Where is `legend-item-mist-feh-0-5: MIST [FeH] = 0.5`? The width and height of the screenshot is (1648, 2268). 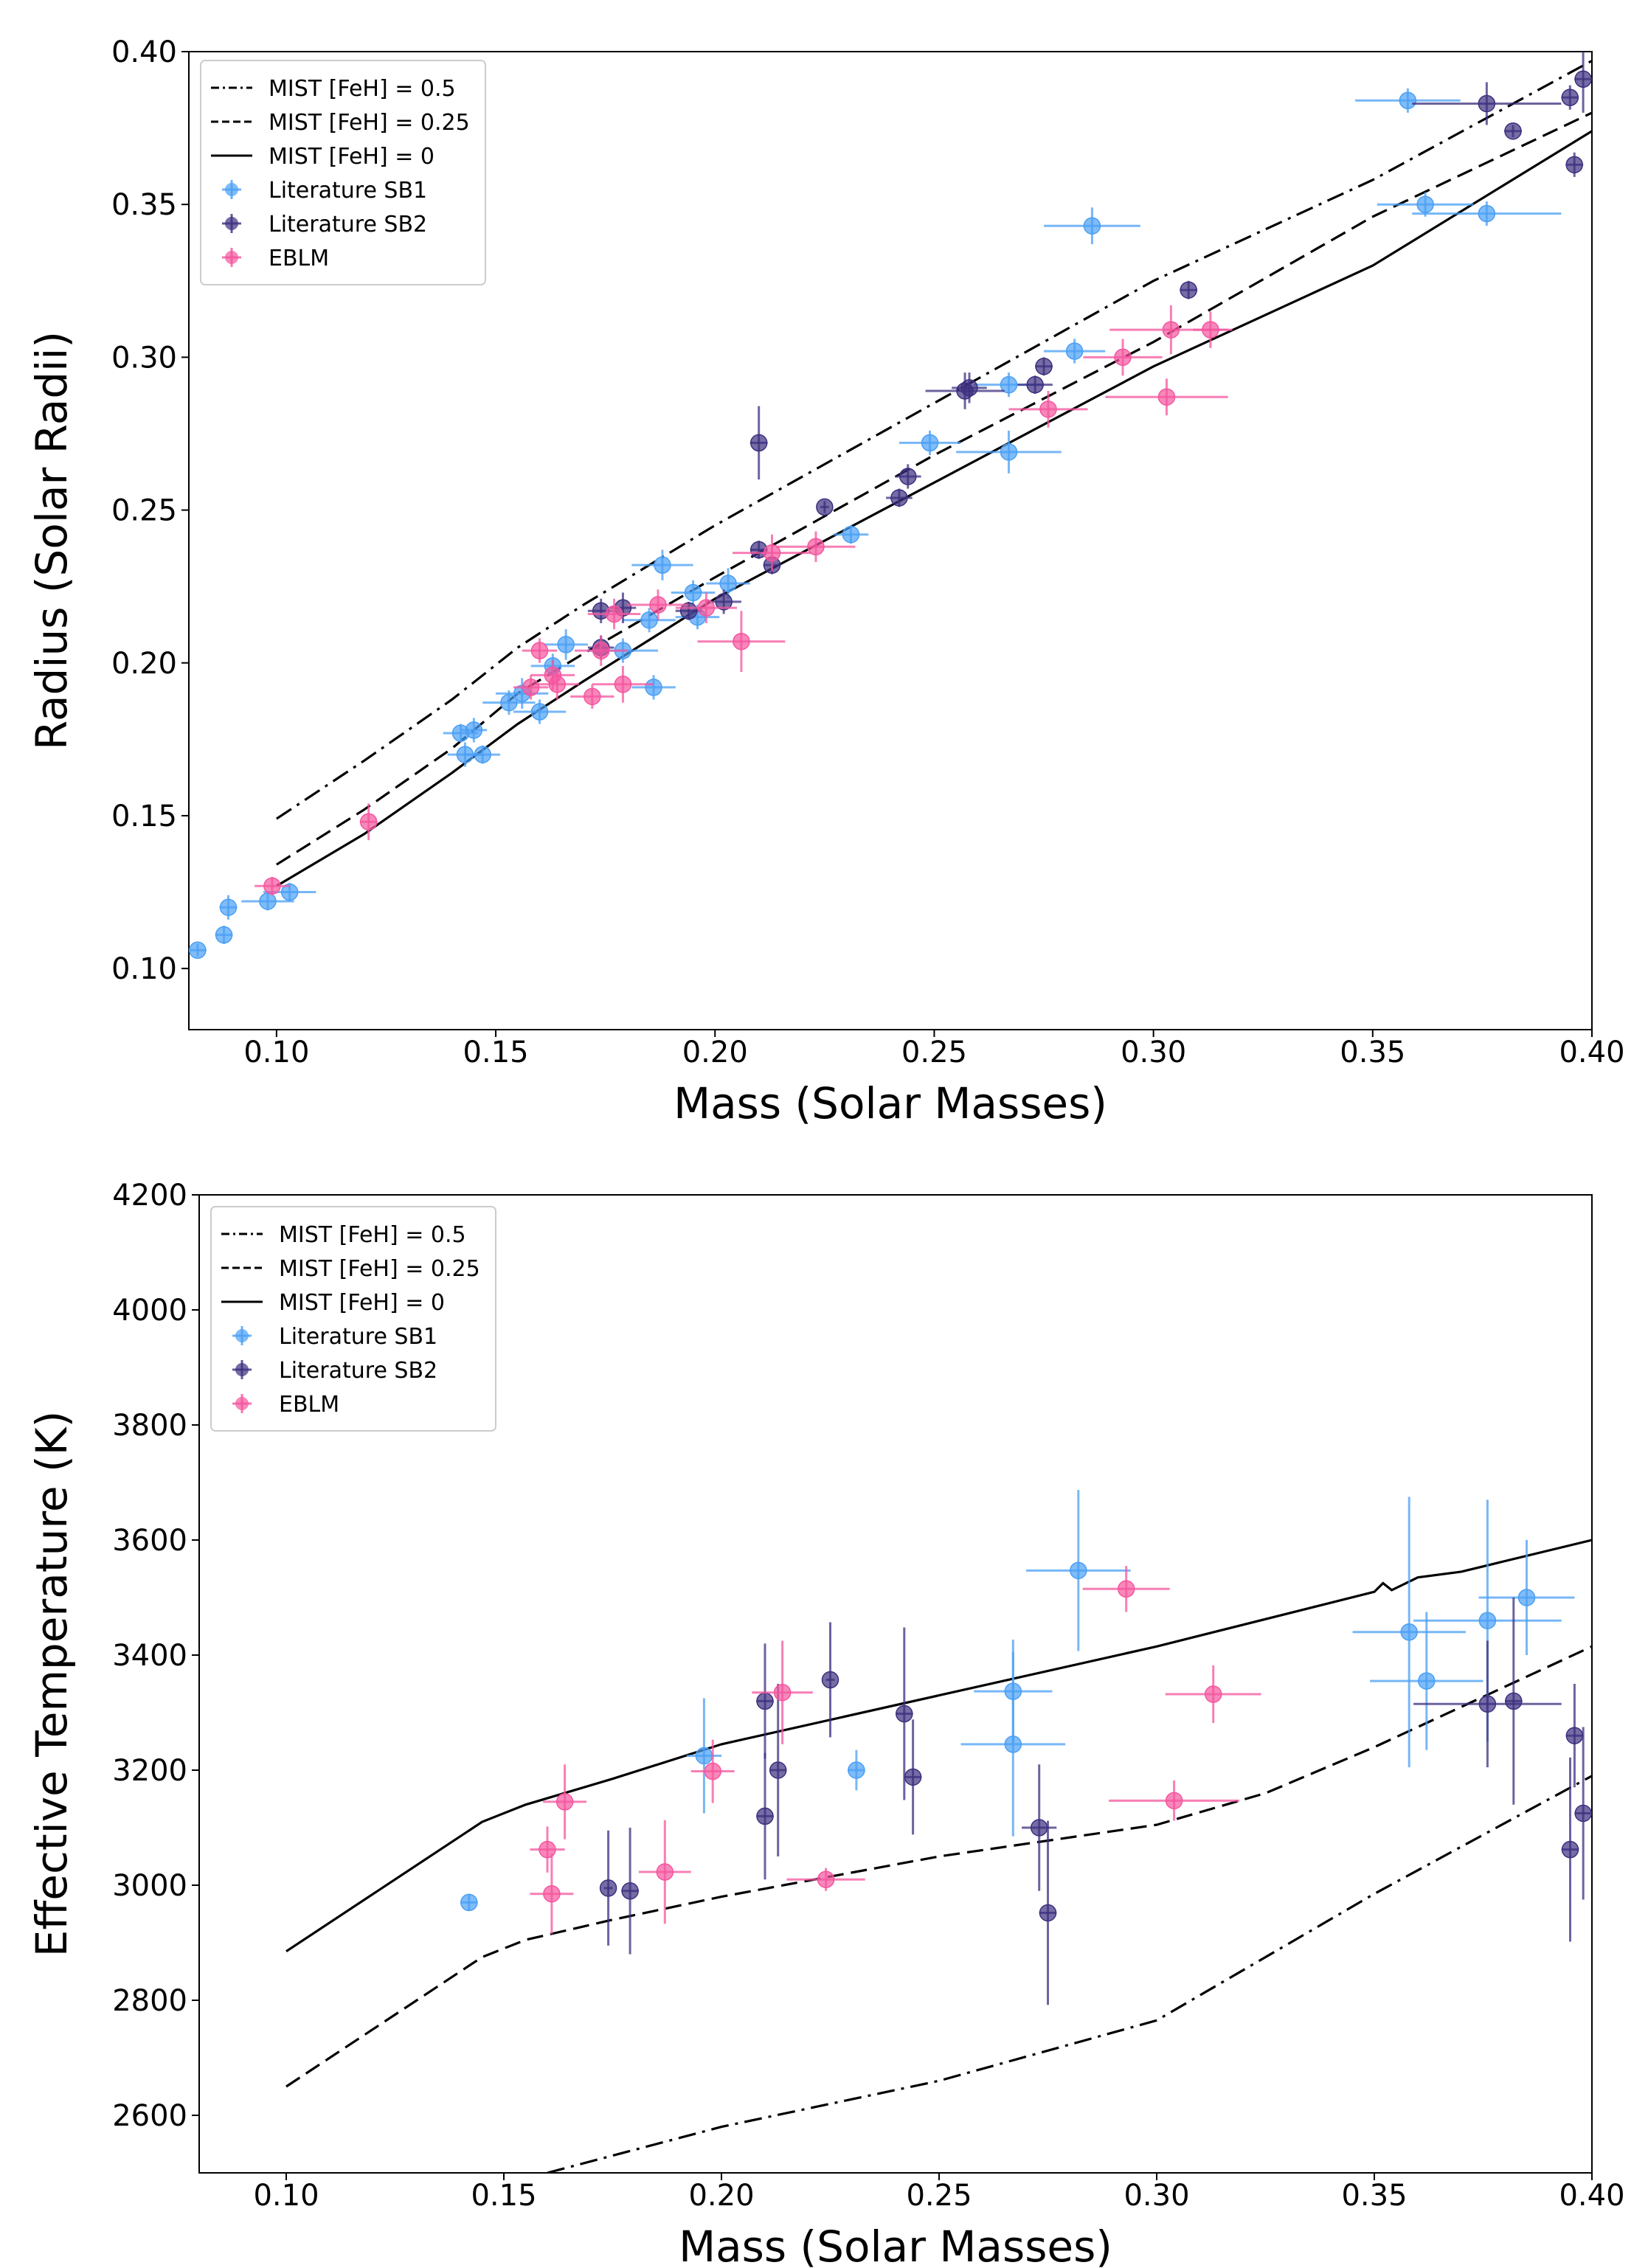 legend-item-mist-feh-0-5: MIST [FeH] = 0.5 is located at coordinates (343, 1235).